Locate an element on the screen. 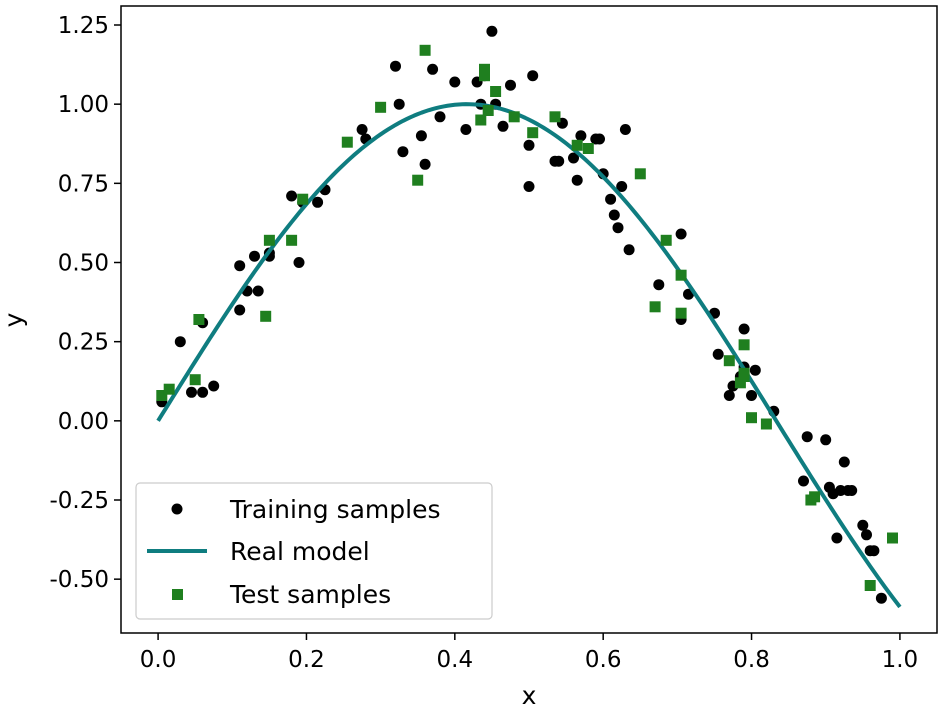  x-tick-label: 0.8 is located at coordinates (751, 660).